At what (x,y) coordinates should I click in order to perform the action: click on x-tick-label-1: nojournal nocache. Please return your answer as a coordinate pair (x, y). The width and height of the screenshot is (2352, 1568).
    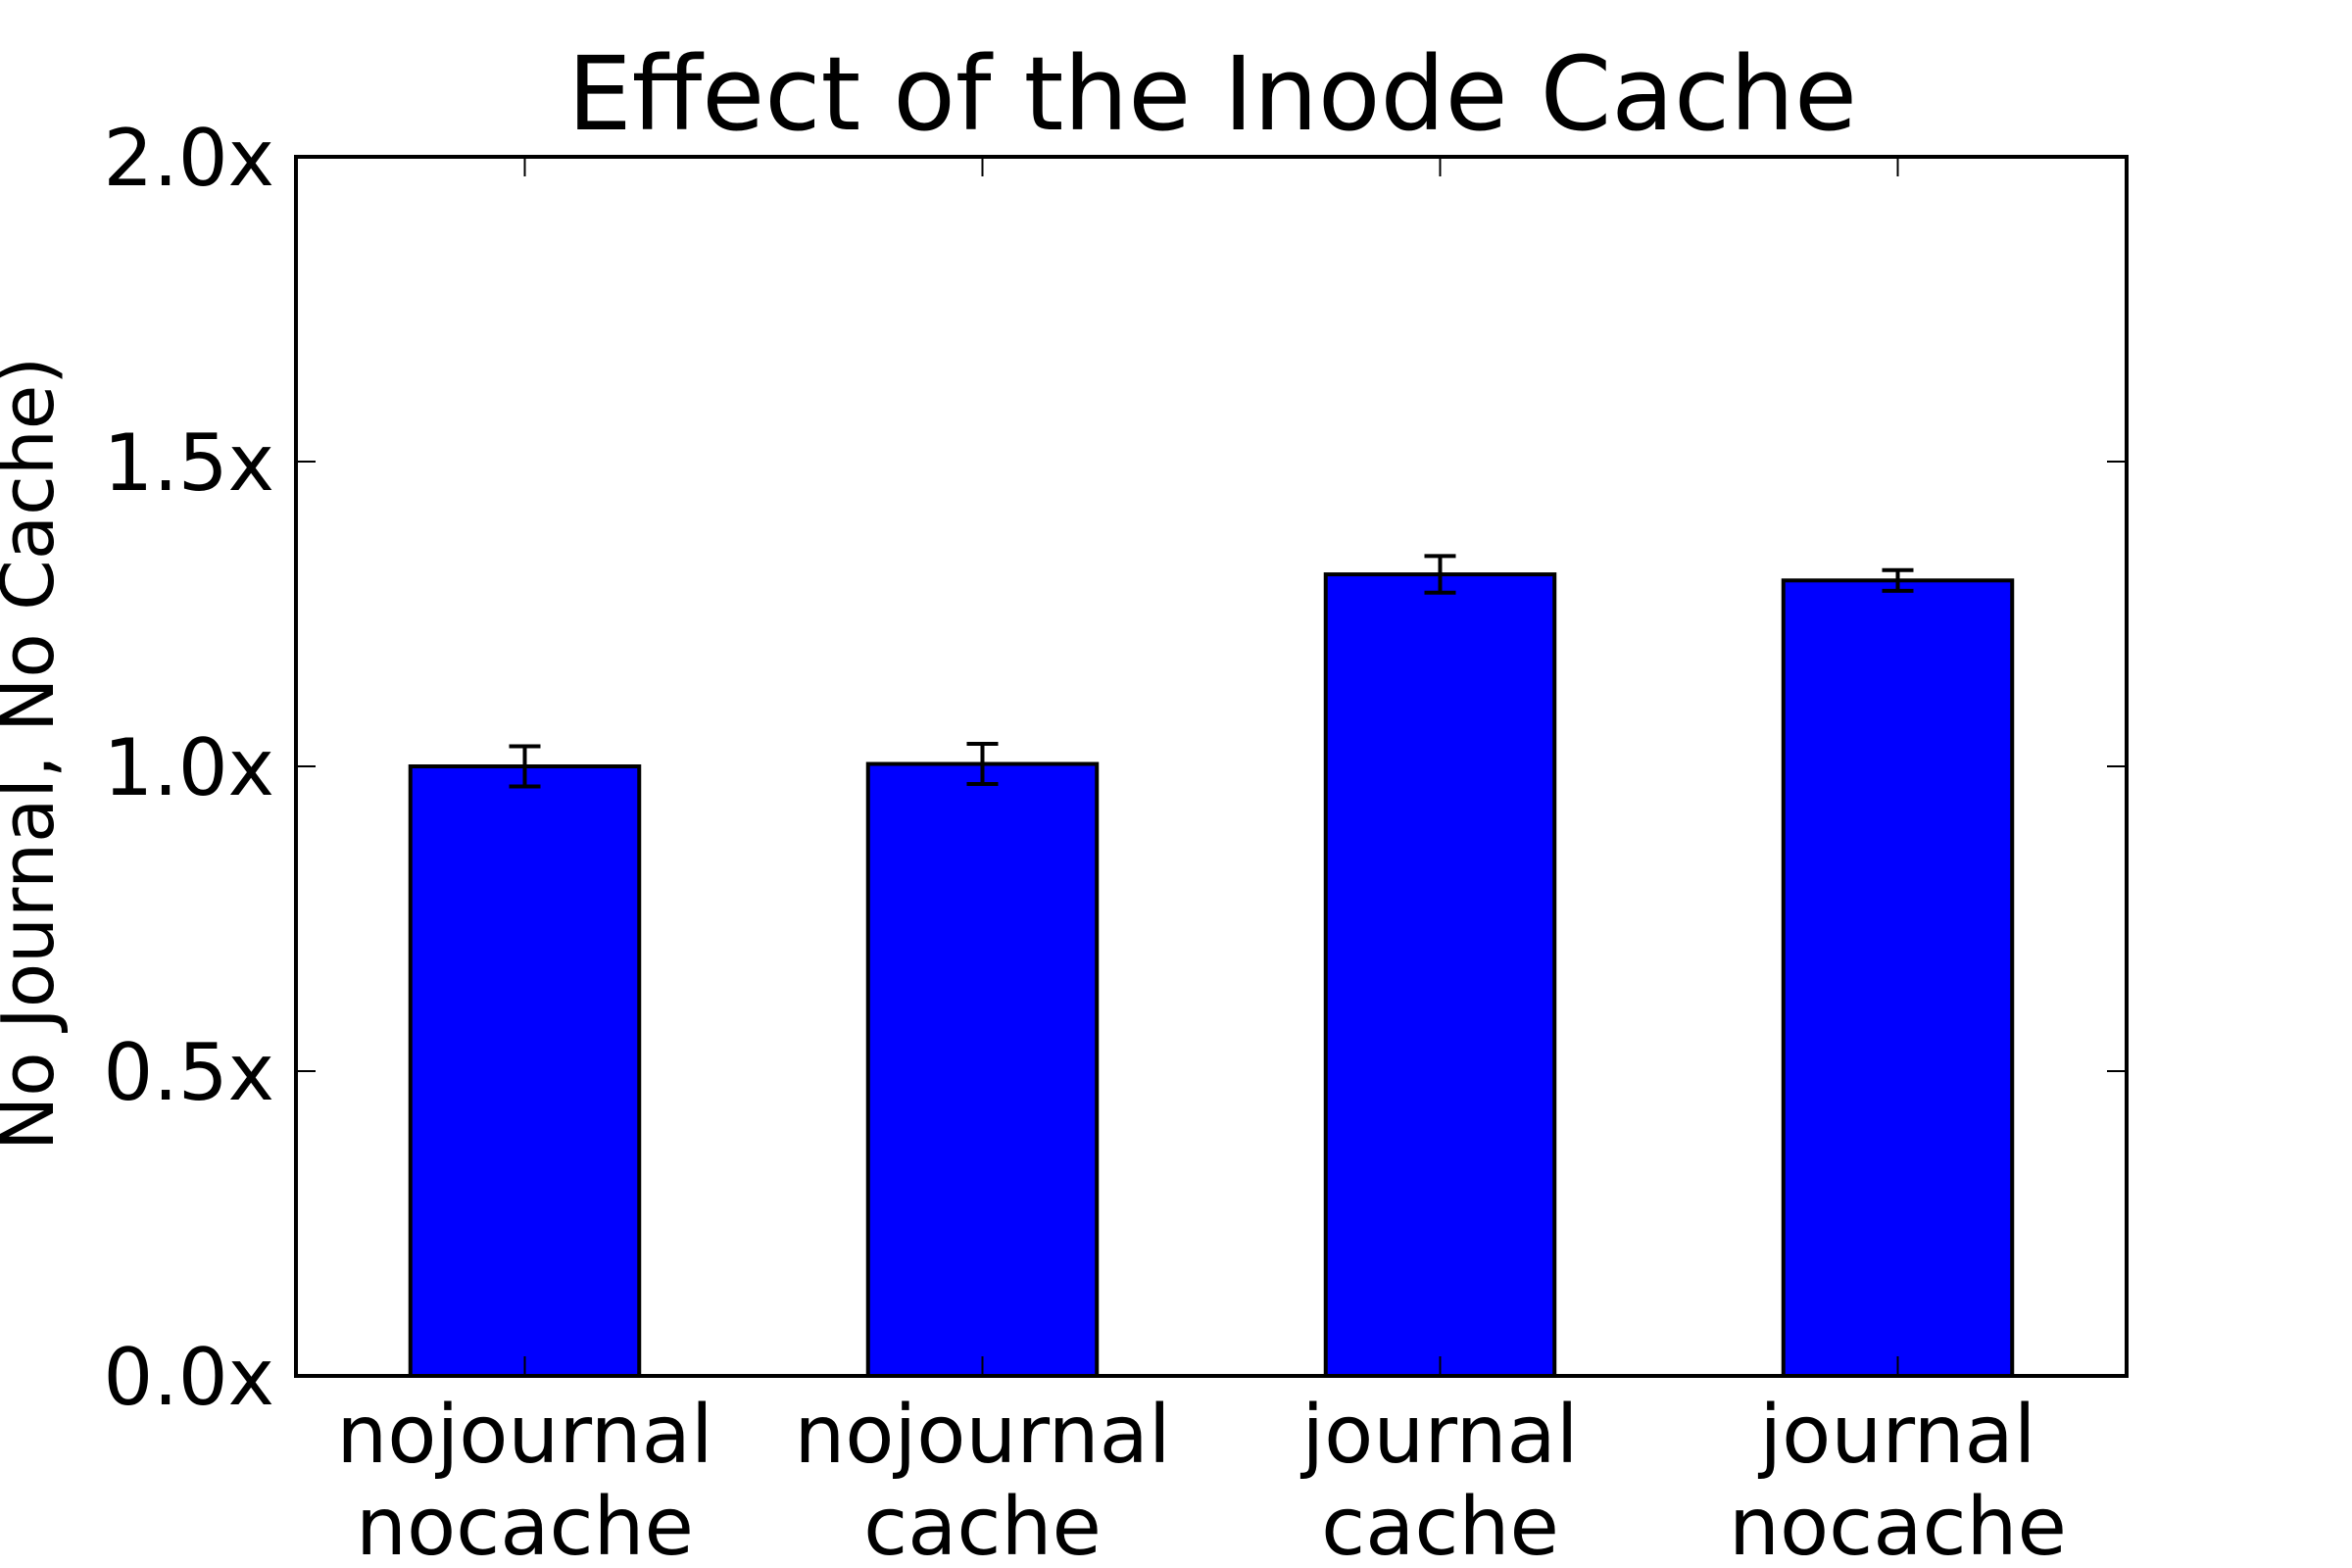
    Looking at the image, I should click on (524, 1478).